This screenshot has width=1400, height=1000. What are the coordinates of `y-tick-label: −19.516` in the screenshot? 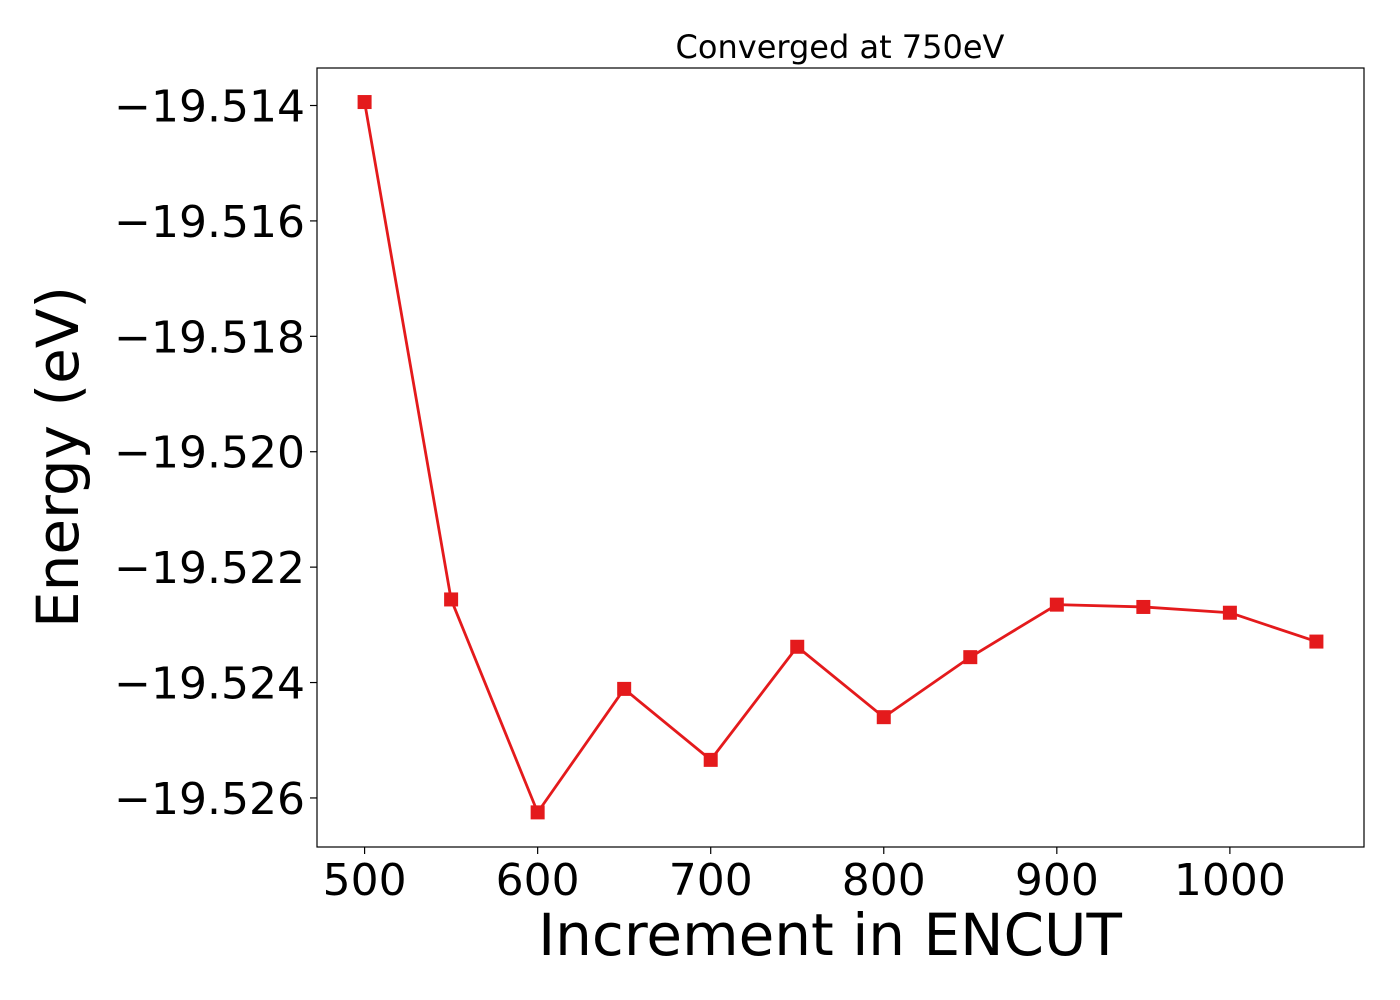 It's located at (209, 222).